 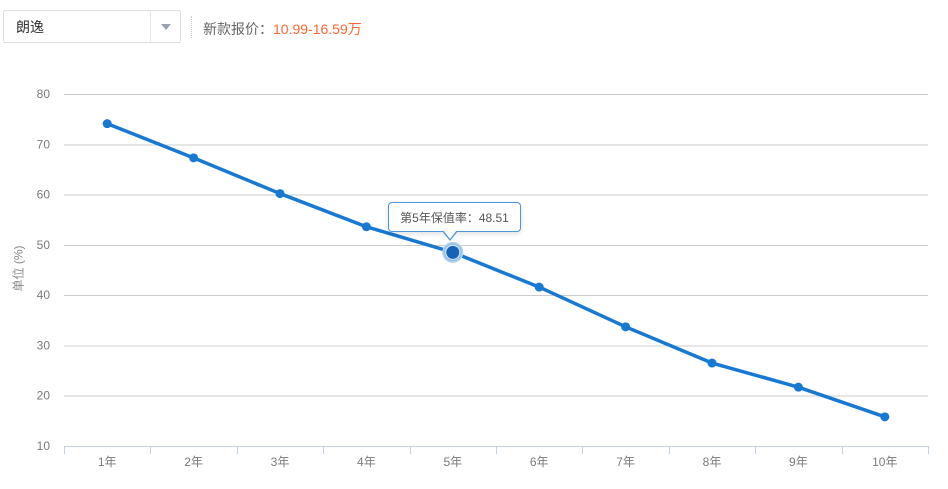 What do you see at coordinates (191, 27) in the screenshot?
I see `toolbar-divider` at bounding box center [191, 27].